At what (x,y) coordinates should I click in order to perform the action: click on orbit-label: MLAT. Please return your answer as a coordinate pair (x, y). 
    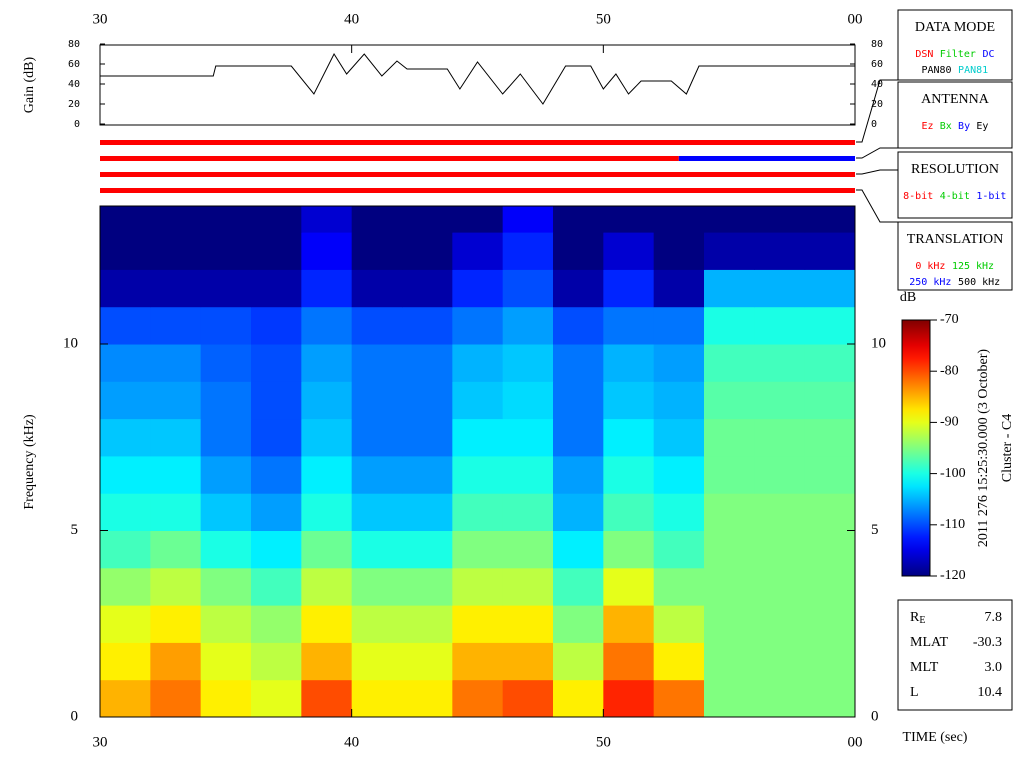
    Looking at the image, I should click on (929, 642).